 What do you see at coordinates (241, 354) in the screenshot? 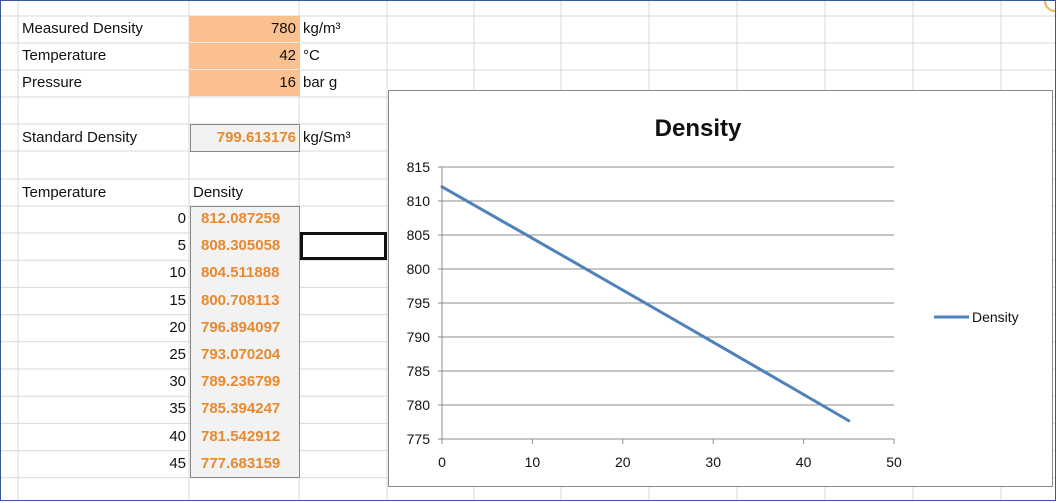
I see `table-density-cell: 793.070204` at bounding box center [241, 354].